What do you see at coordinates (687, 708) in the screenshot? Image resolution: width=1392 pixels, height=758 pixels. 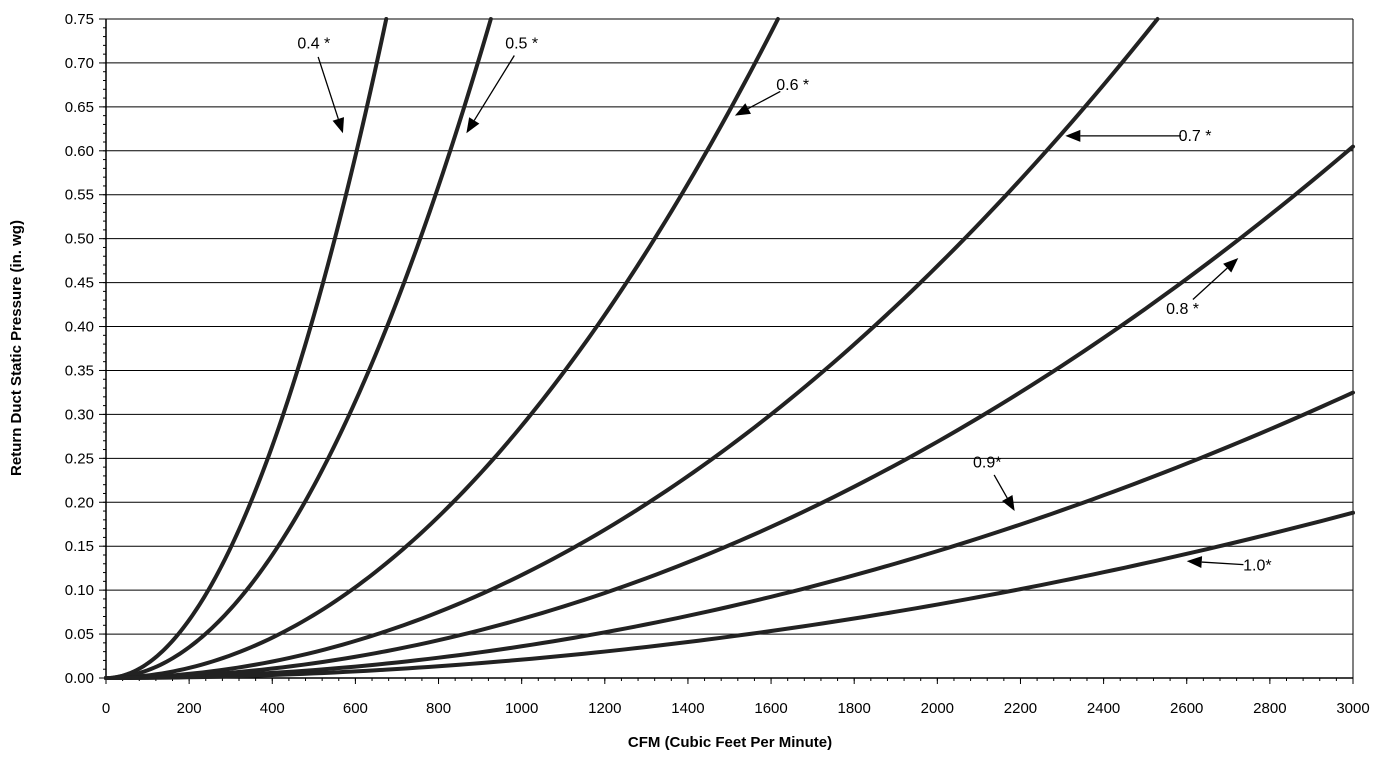 I see `x-tick-label: 1400` at bounding box center [687, 708].